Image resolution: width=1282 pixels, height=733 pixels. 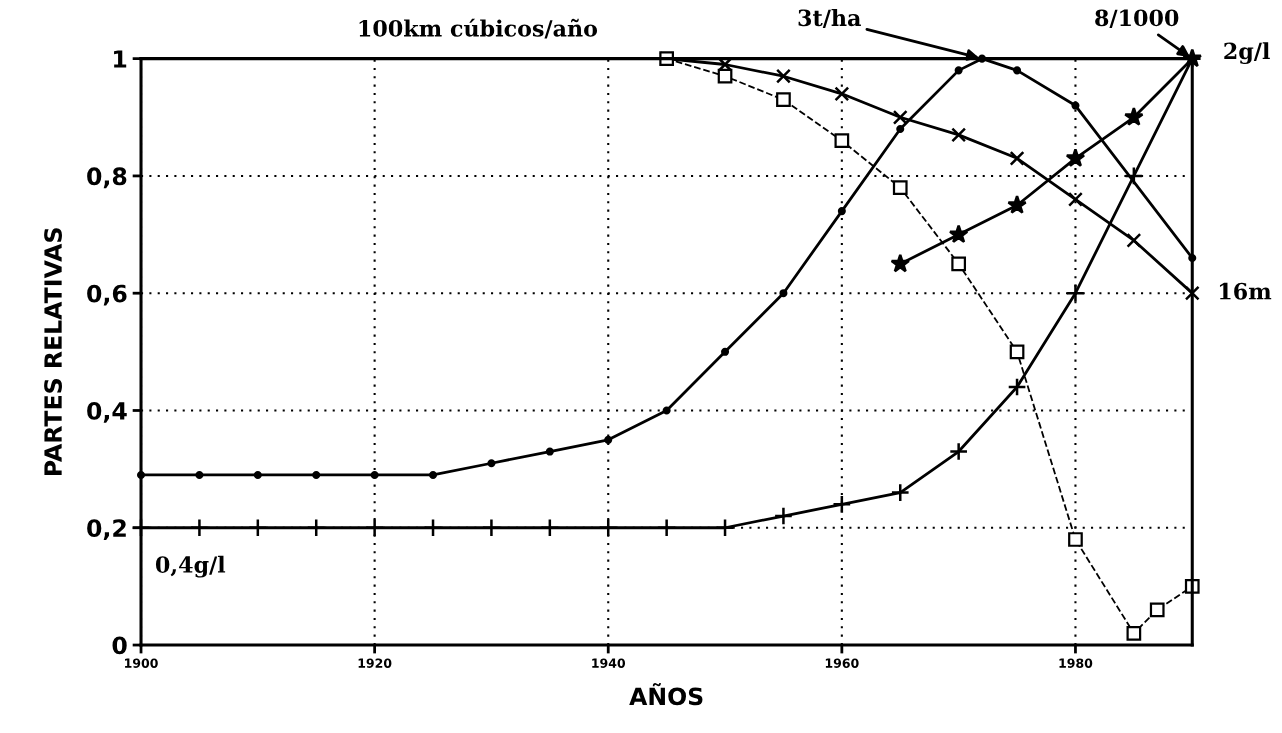 I want to click on y-tick-label: 0,2, so click(x=106, y=530).